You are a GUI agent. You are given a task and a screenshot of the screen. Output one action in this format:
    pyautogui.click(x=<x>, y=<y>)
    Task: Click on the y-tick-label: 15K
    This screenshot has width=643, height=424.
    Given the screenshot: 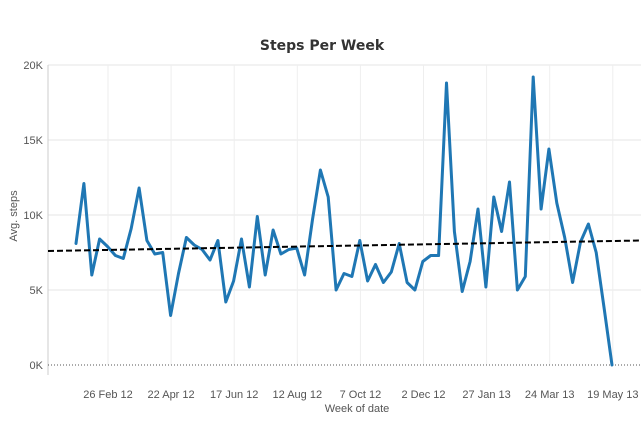 What is the action you would take?
    pyautogui.click(x=33, y=141)
    